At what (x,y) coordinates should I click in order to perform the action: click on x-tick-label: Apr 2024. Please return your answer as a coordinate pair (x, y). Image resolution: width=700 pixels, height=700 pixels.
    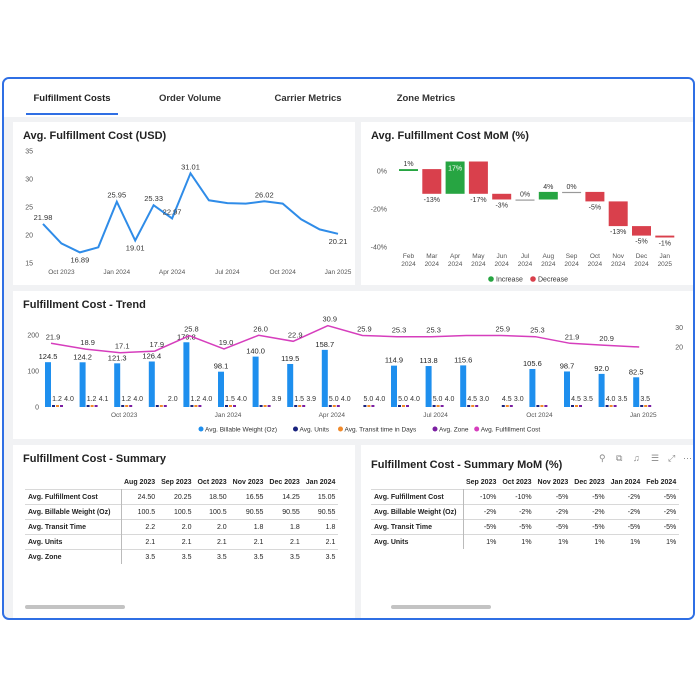
    Looking at the image, I should click on (172, 272).